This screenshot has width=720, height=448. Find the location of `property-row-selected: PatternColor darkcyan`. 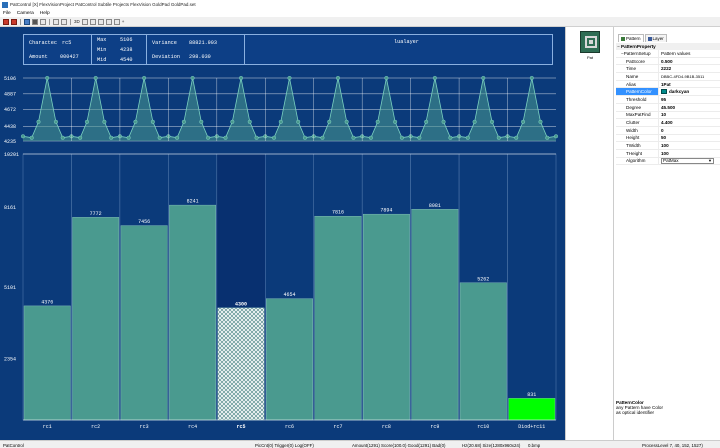

property-row-selected: PatternColor darkcyan is located at coordinates (668, 92).